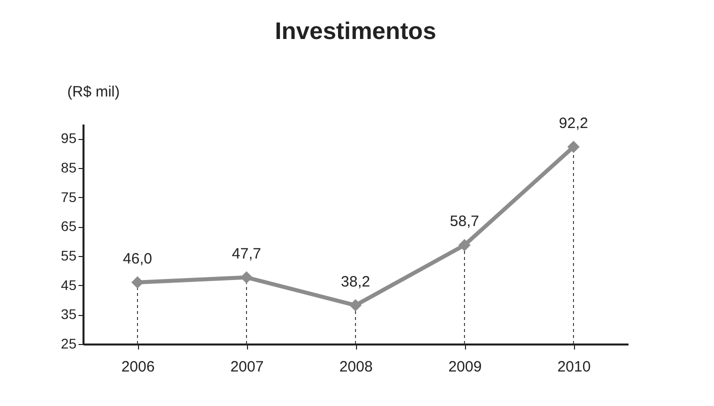 Image resolution: width=714 pixels, height=406 pixels. I want to click on x-tick-label: 2010, so click(574, 367).